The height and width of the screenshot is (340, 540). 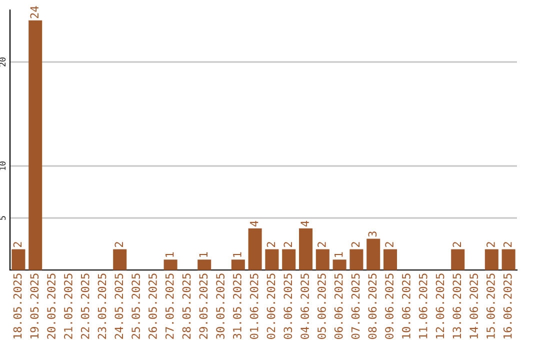 I want to click on x-tick-label: 21.05.2025, so click(x=68, y=306).